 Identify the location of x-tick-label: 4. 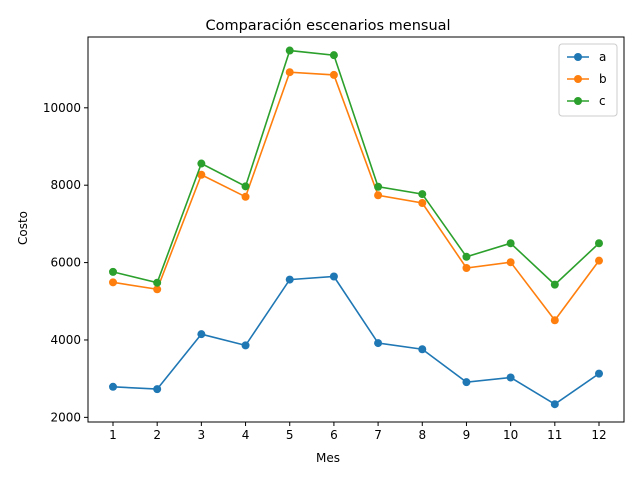
(246, 435).